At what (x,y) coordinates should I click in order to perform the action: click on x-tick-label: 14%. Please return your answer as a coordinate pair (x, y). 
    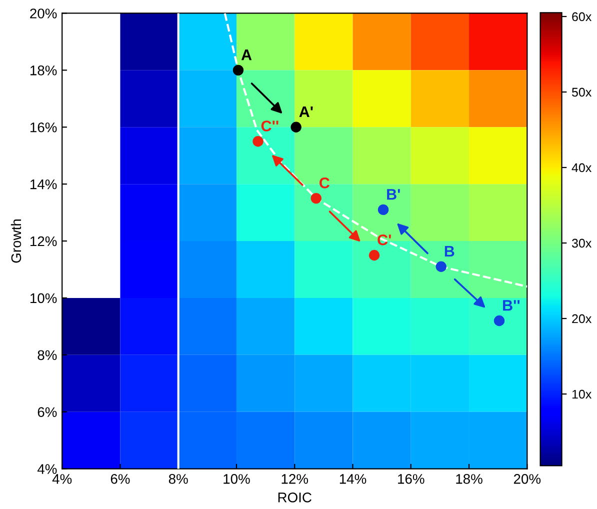
    Looking at the image, I should click on (353, 479).